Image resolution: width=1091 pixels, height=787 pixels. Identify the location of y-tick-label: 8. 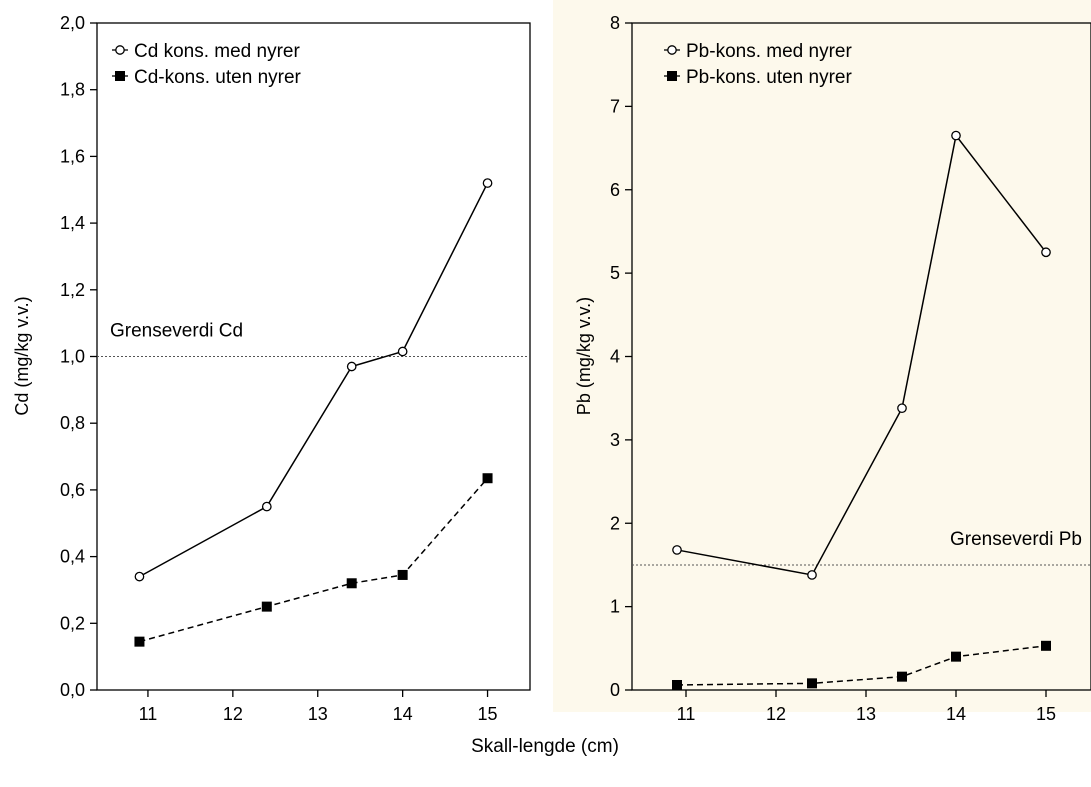
(615, 23).